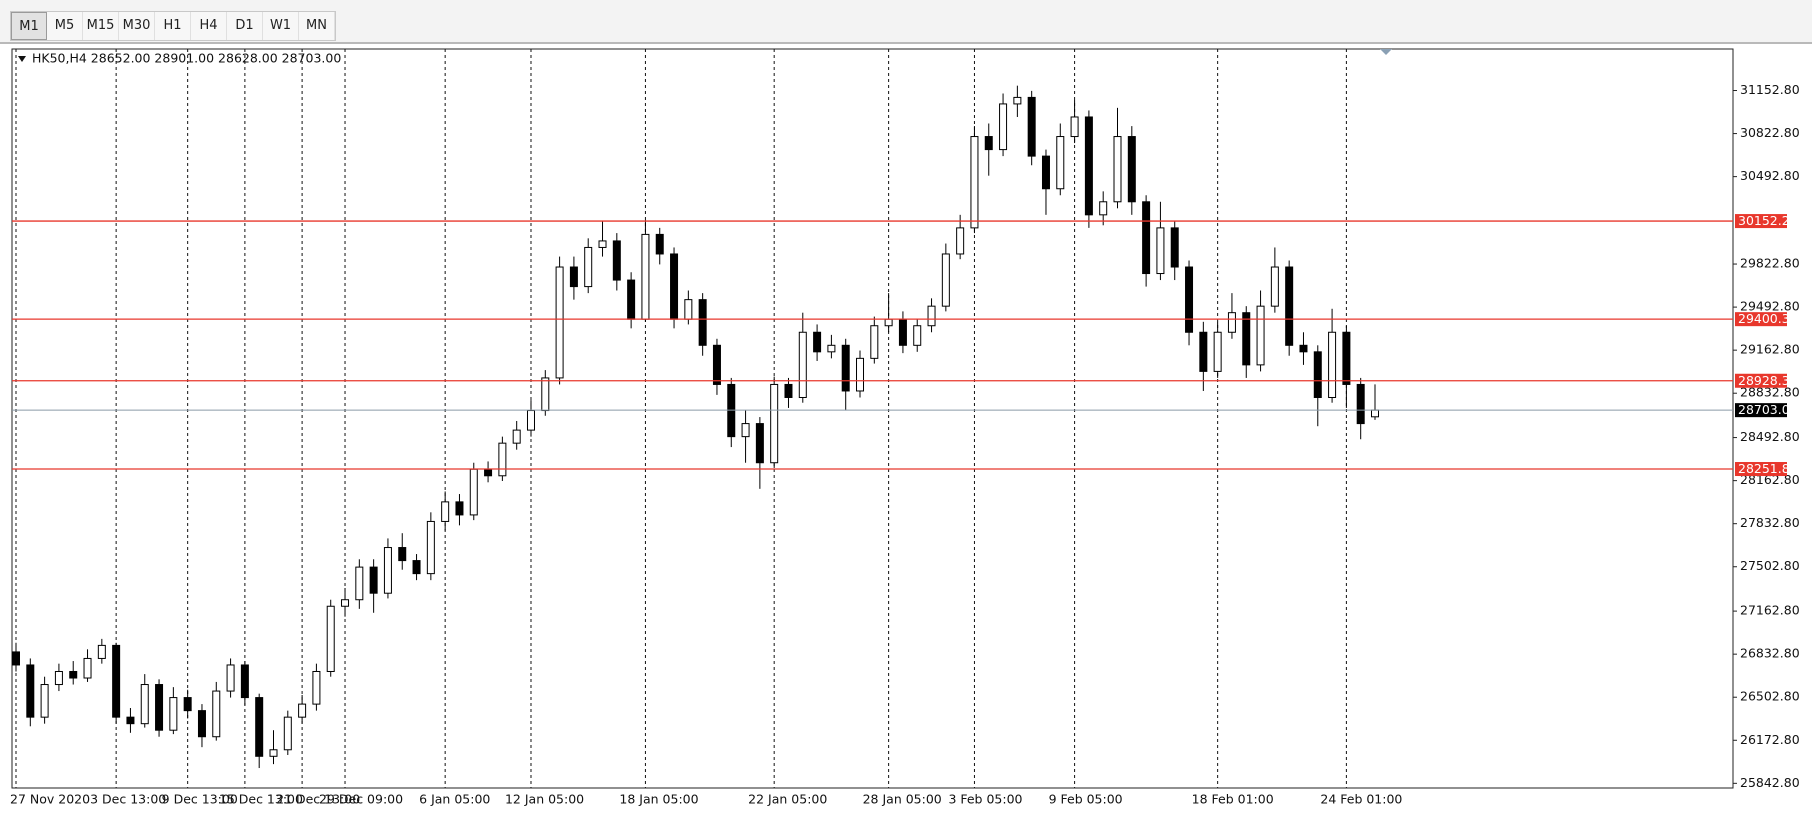  Describe the element at coordinates (29, 26) in the screenshot. I see `timeframe-button: M1` at that location.